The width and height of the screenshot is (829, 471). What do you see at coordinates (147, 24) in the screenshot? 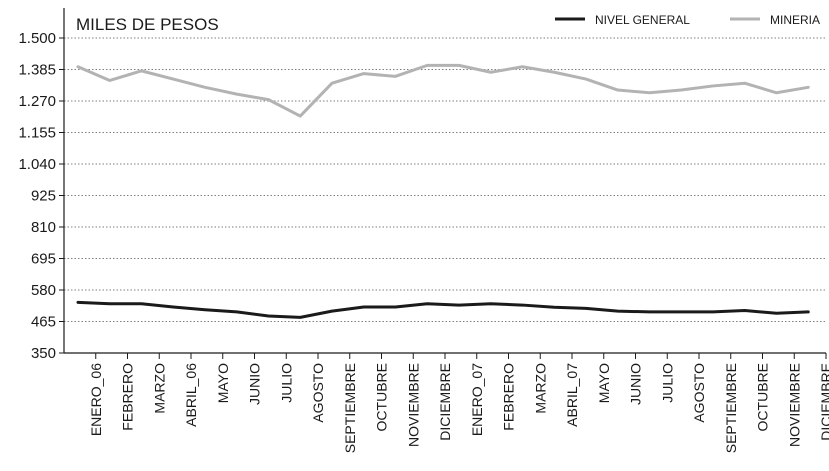
I see `y-axis-title: MILES DE PESOS` at bounding box center [147, 24].